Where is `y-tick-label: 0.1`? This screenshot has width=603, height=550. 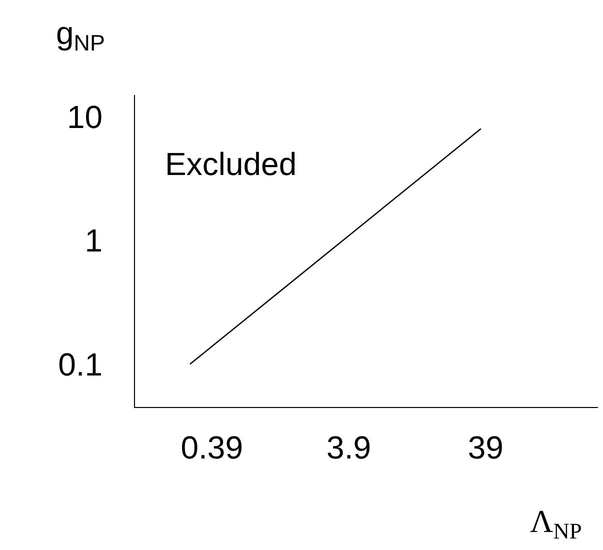
y-tick-label: 0.1 is located at coordinates (80, 364).